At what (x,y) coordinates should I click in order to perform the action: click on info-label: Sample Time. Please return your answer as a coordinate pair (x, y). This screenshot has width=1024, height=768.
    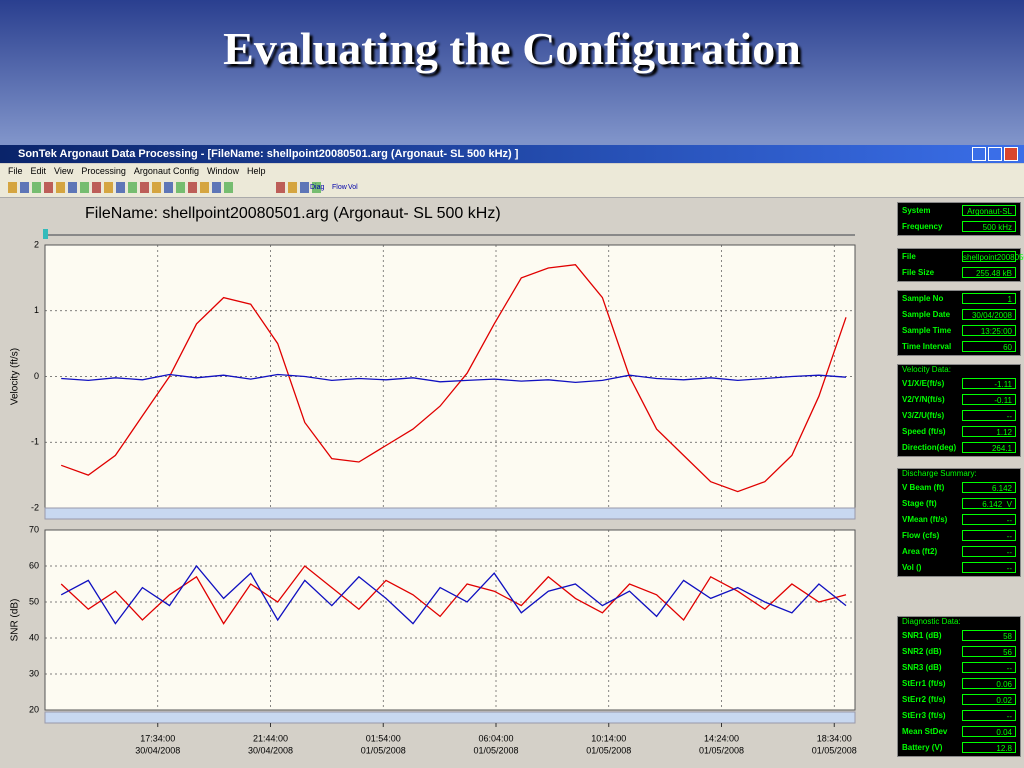
    Looking at the image, I should click on (927, 330).